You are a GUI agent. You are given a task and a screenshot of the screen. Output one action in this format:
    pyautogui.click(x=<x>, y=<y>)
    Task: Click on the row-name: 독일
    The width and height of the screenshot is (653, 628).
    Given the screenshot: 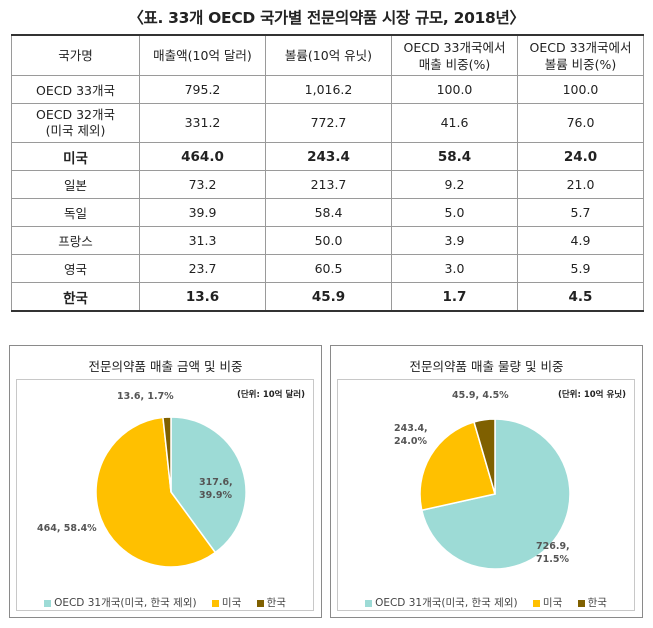 What is the action you would take?
    pyautogui.click(x=75, y=212)
    